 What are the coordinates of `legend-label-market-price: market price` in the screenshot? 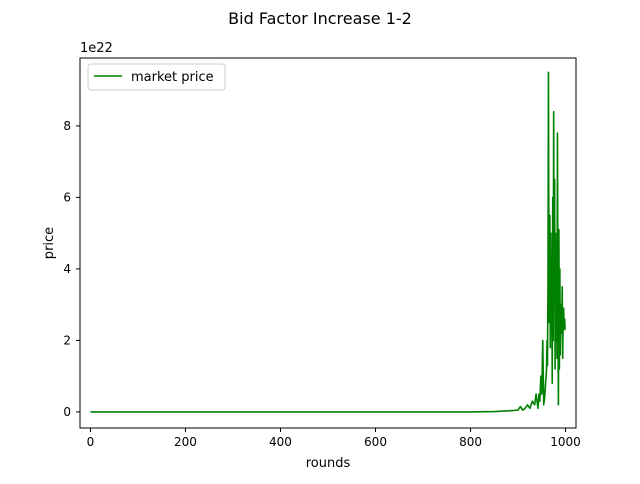 It's located at (172, 77).